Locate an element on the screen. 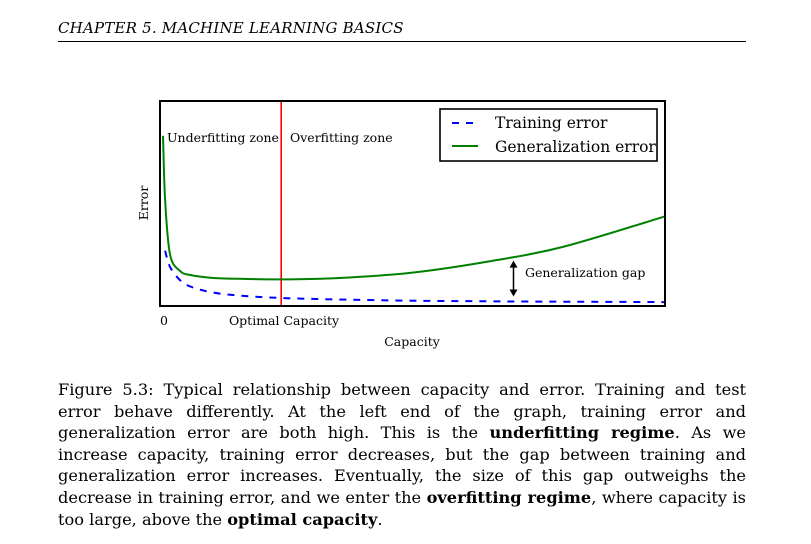 This screenshot has width=811, height=544. series-line-training-error is located at coordinates (415, 277).